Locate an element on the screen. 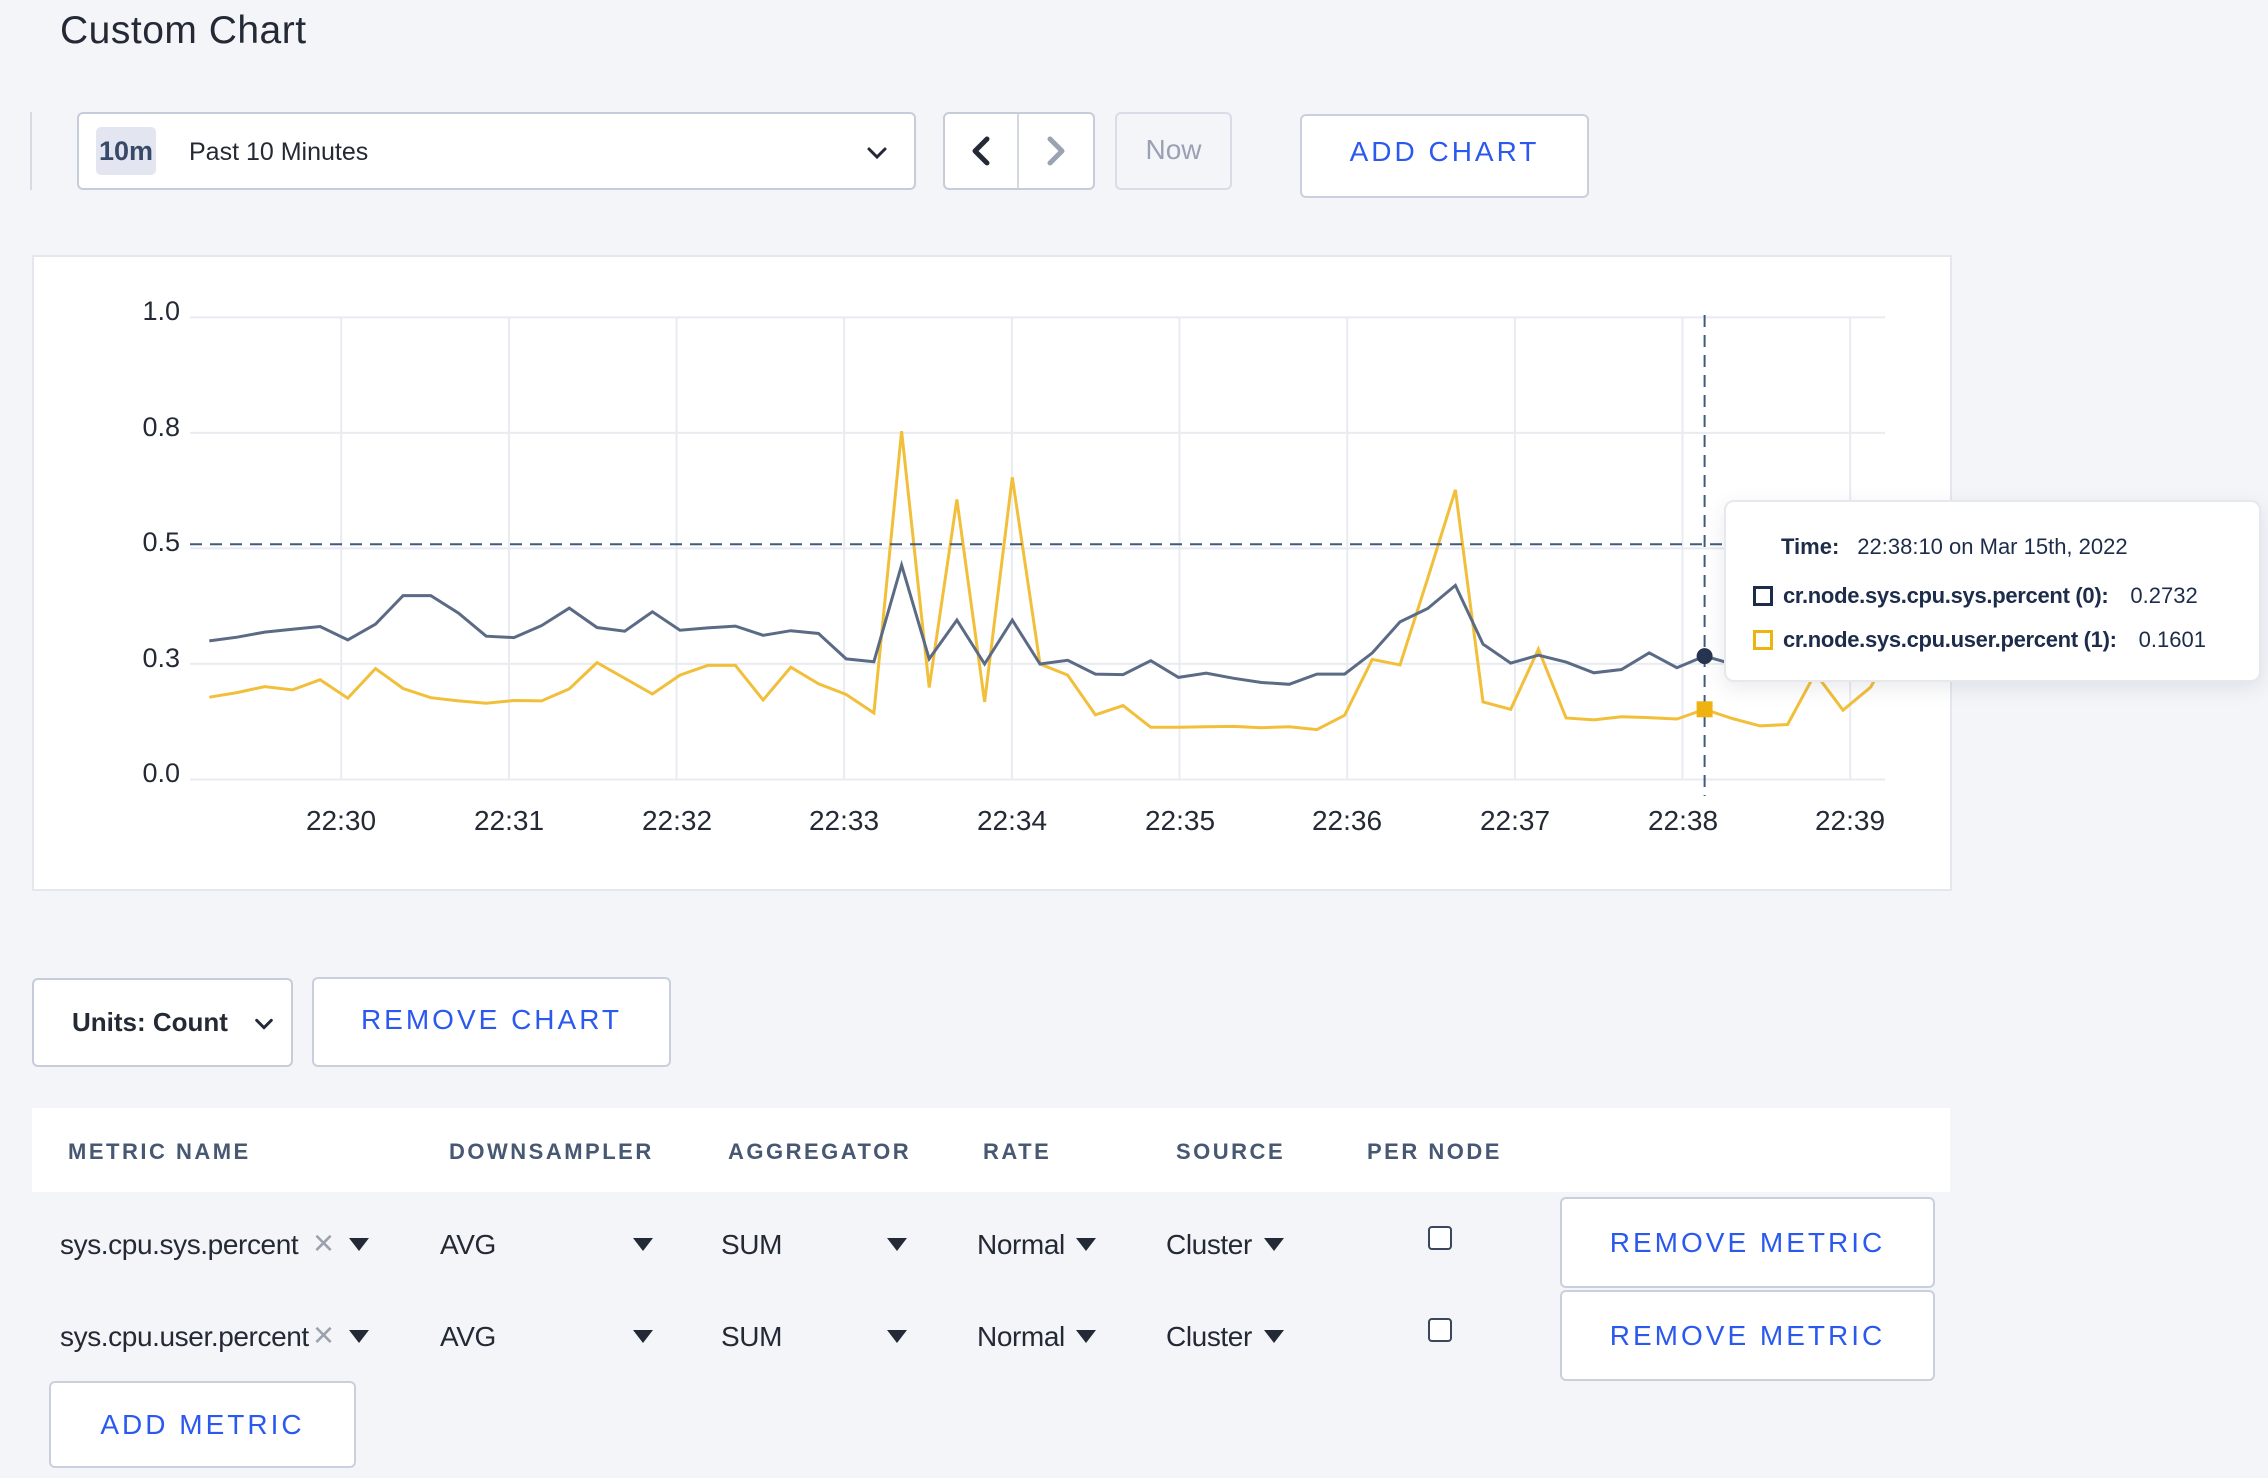  svg-text: 0.8 is located at coordinates (161, 427).